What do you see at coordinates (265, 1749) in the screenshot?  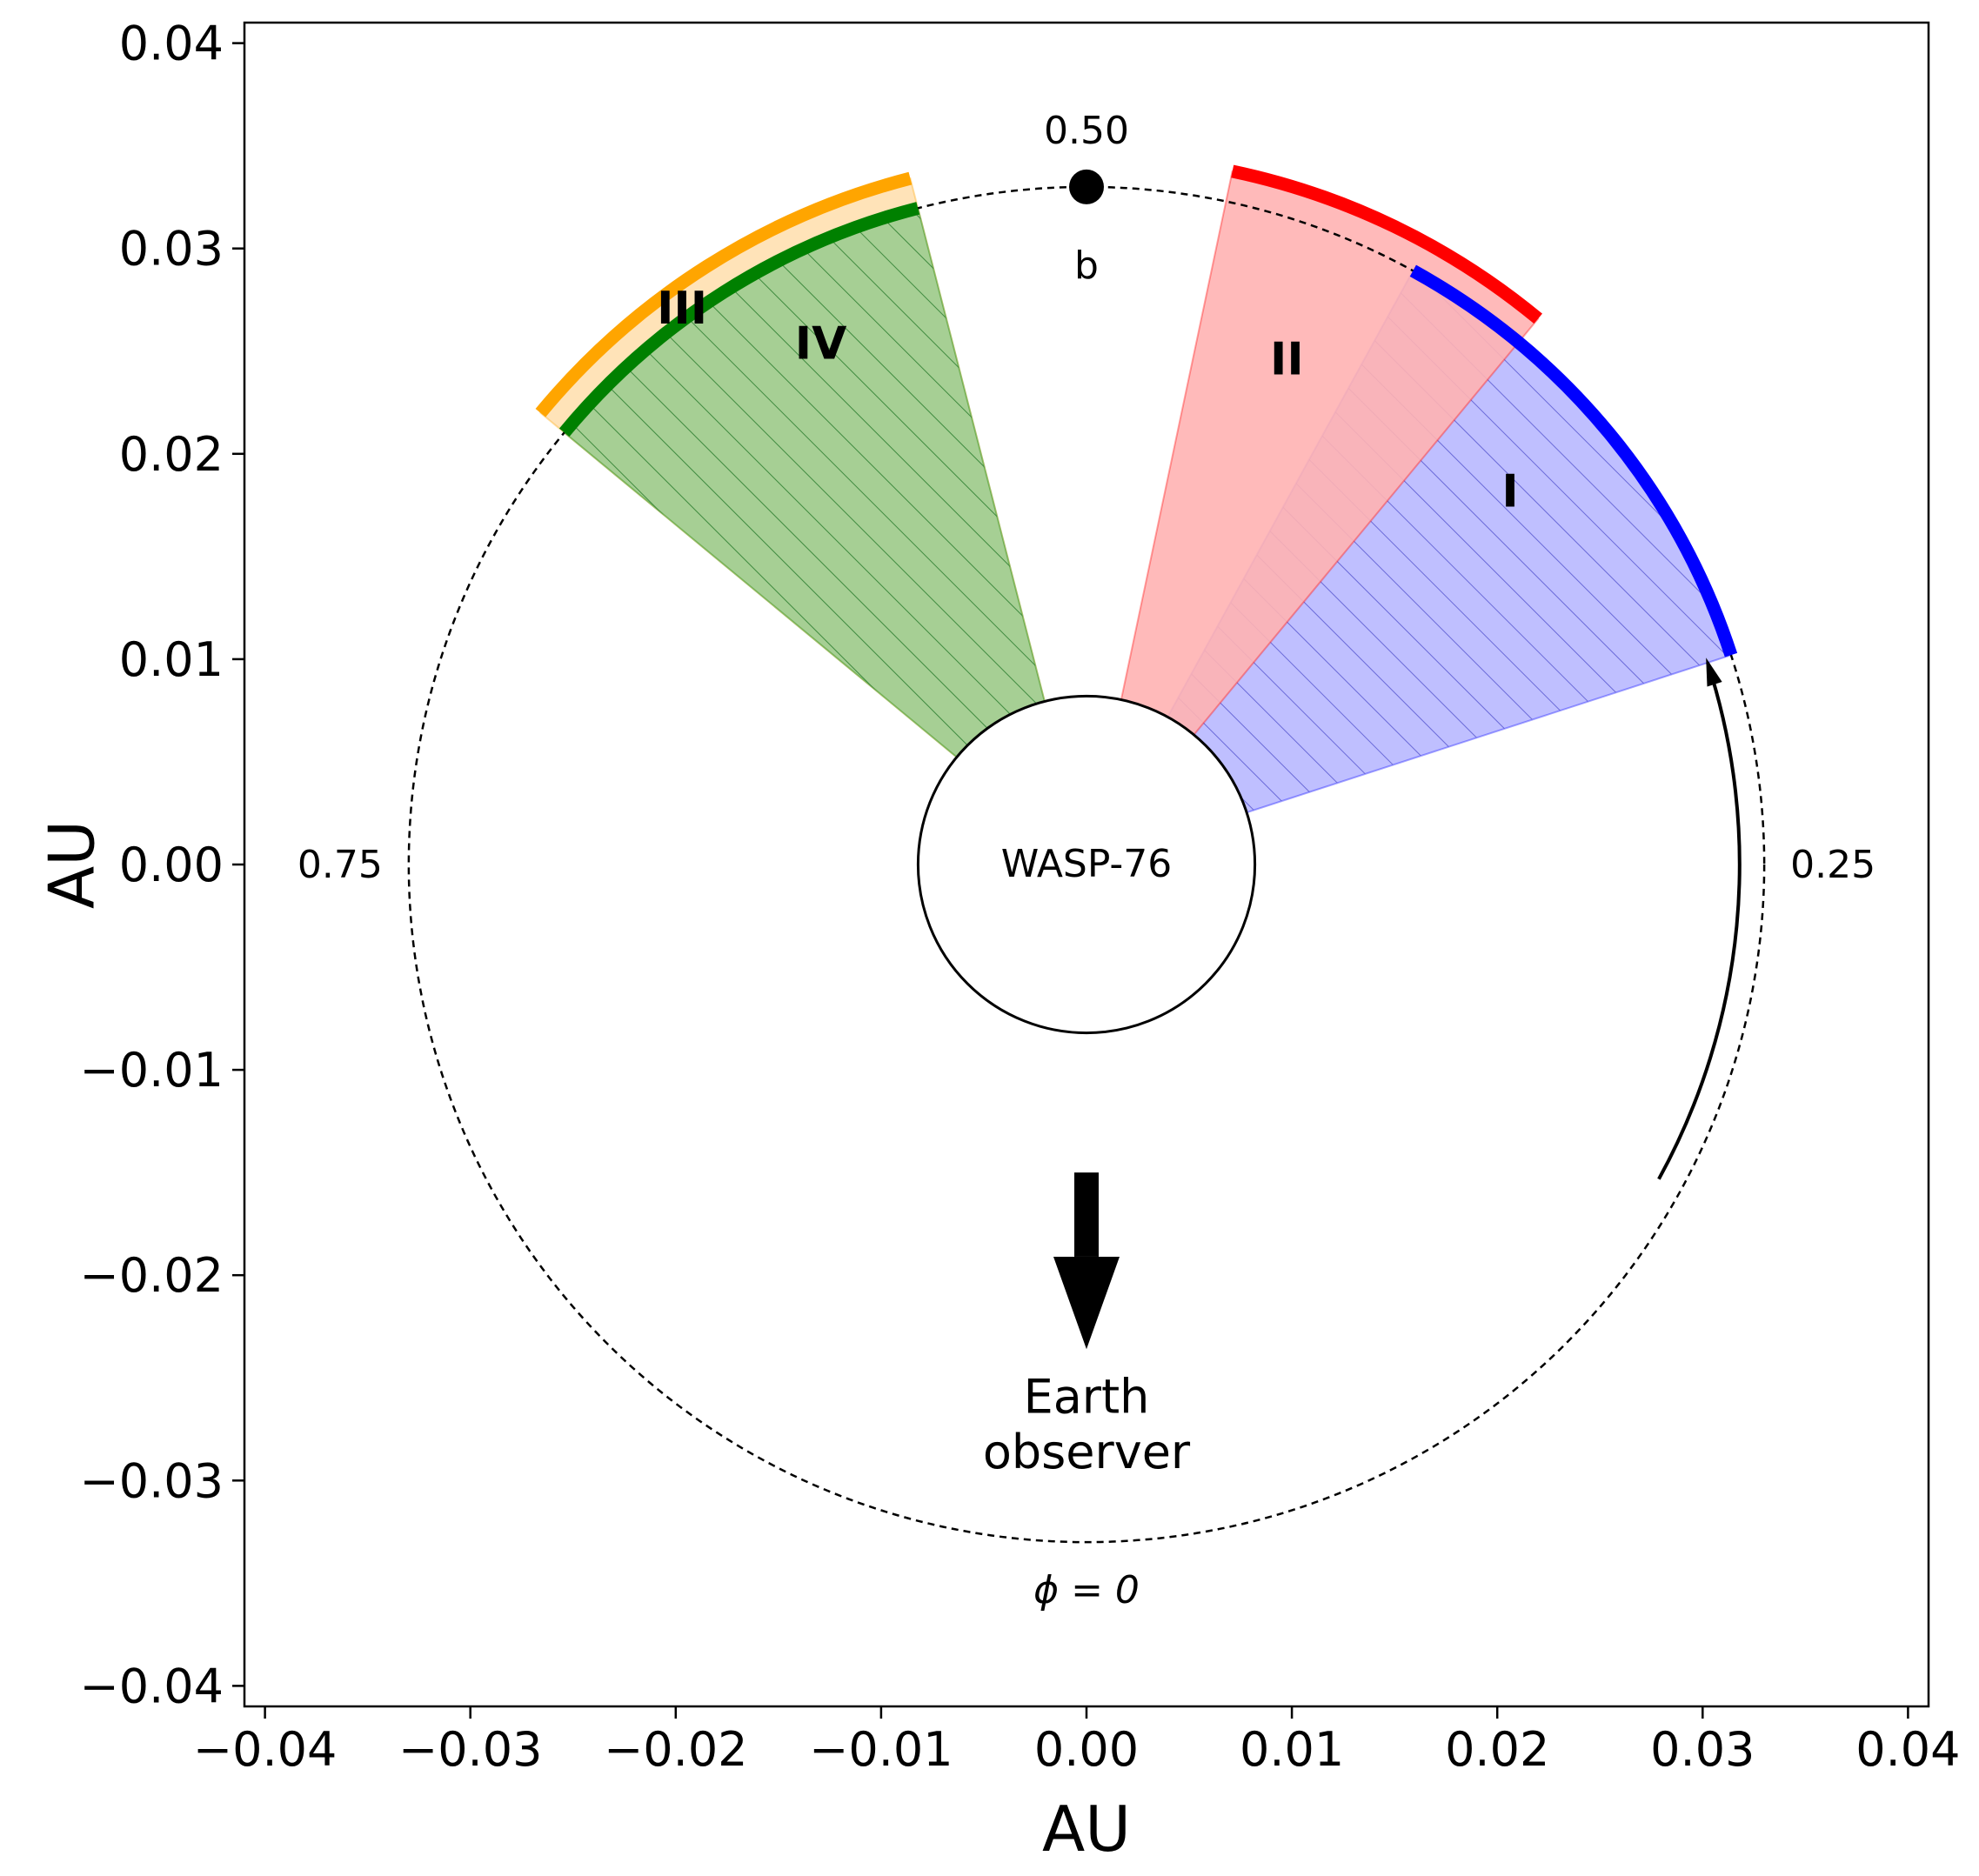 I see `x-tick-label: −0.04` at bounding box center [265, 1749].